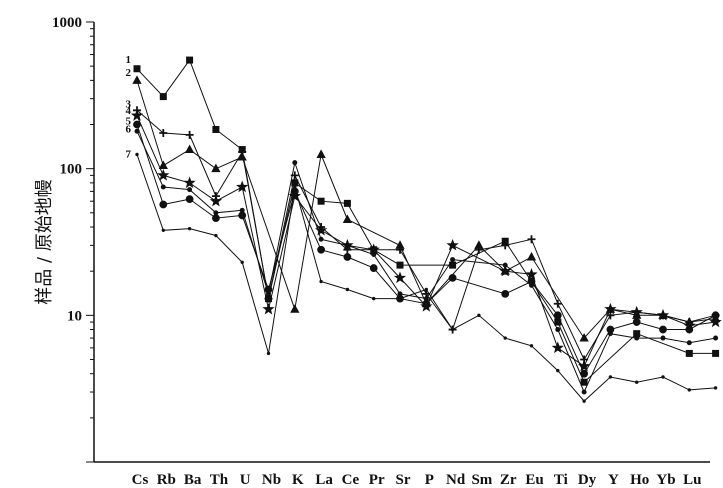 The width and height of the screenshot is (723, 488). What do you see at coordinates (429, 480) in the screenshot?
I see `x-category-label: P` at bounding box center [429, 480].